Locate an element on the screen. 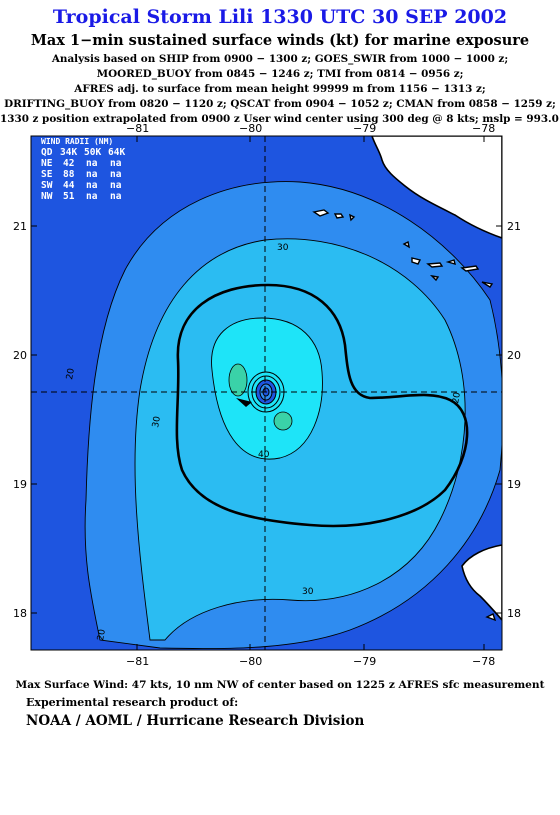  wind-radii-quadrant: SE is located at coordinates (47, 174).